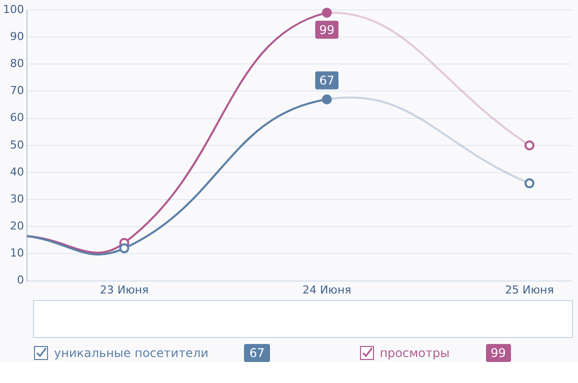 The image size is (578, 383). Describe the element at coordinates (257, 353) in the screenshot. I see `text: 67` at that location.